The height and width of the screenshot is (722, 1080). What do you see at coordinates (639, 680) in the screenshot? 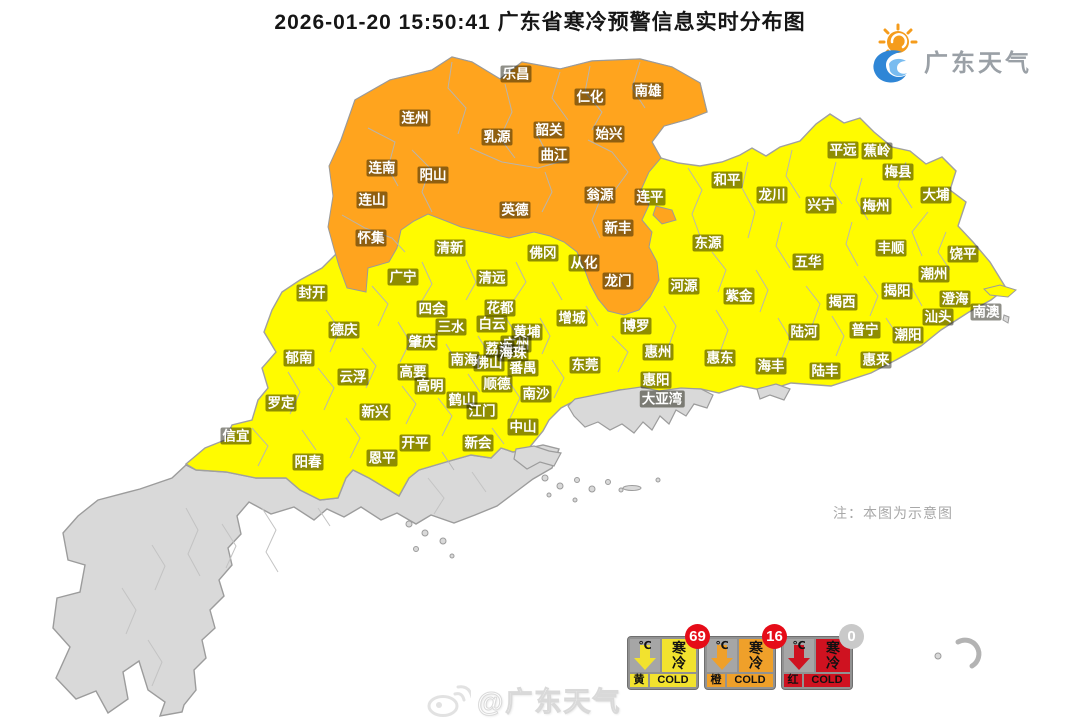
I see `legend-level-cn: 黄` at bounding box center [639, 680].